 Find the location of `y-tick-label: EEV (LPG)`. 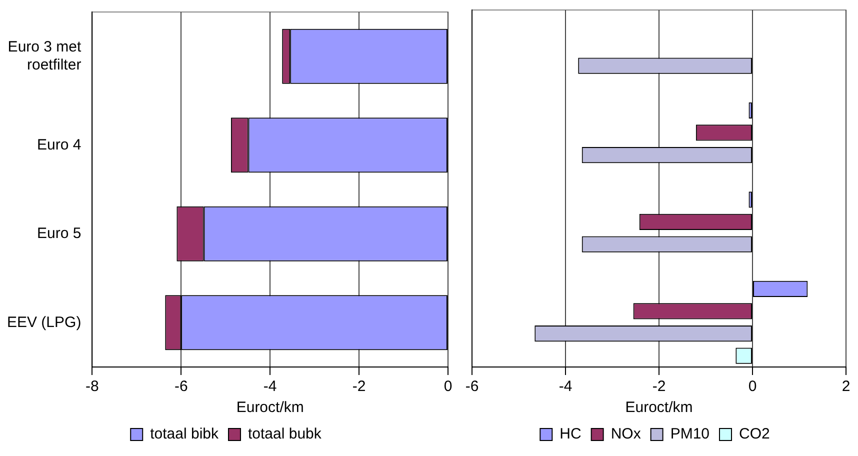

y-tick-label: EEV (LPG) is located at coordinates (44, 322).